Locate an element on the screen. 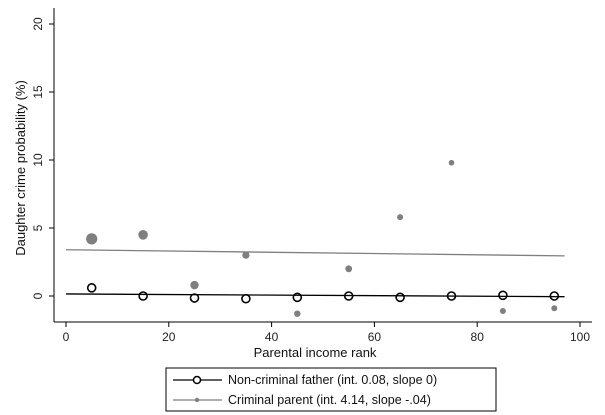 This screenshot has width=605, height=415. x-tick-label: 20 is located at coordinates (169, 337).